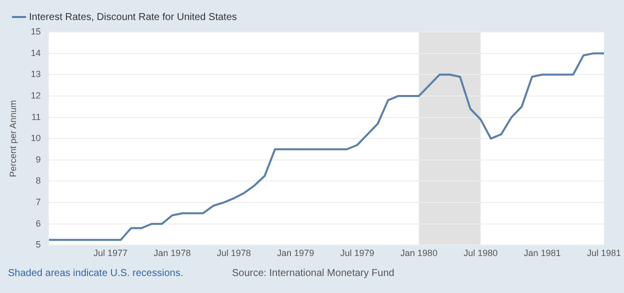  Describe the element at coordinates (233, 253) in the screenshot. I see `x-tick-label: Jul 1978` at that location.